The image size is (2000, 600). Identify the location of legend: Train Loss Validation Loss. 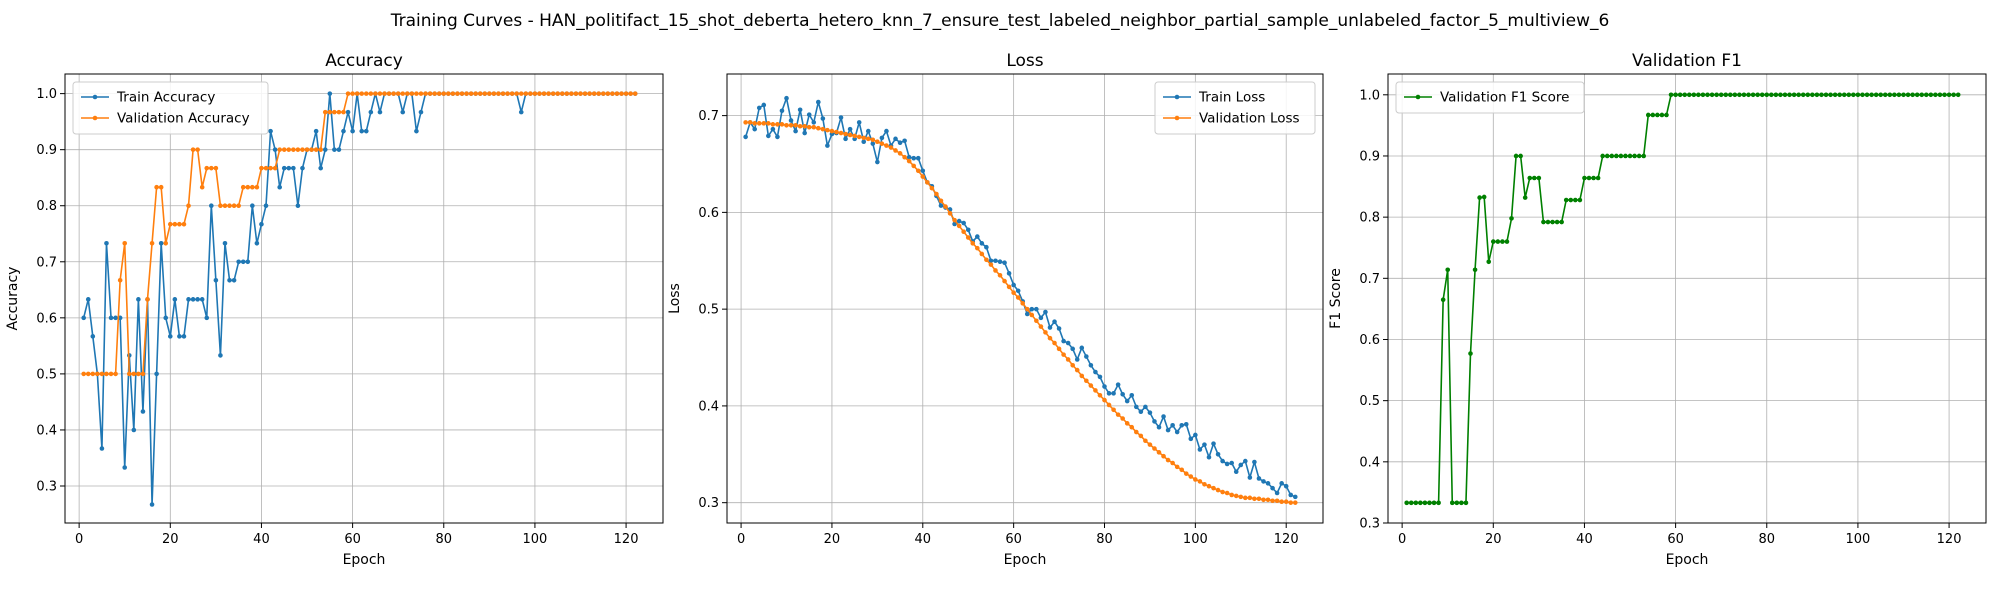
(1235, 108).